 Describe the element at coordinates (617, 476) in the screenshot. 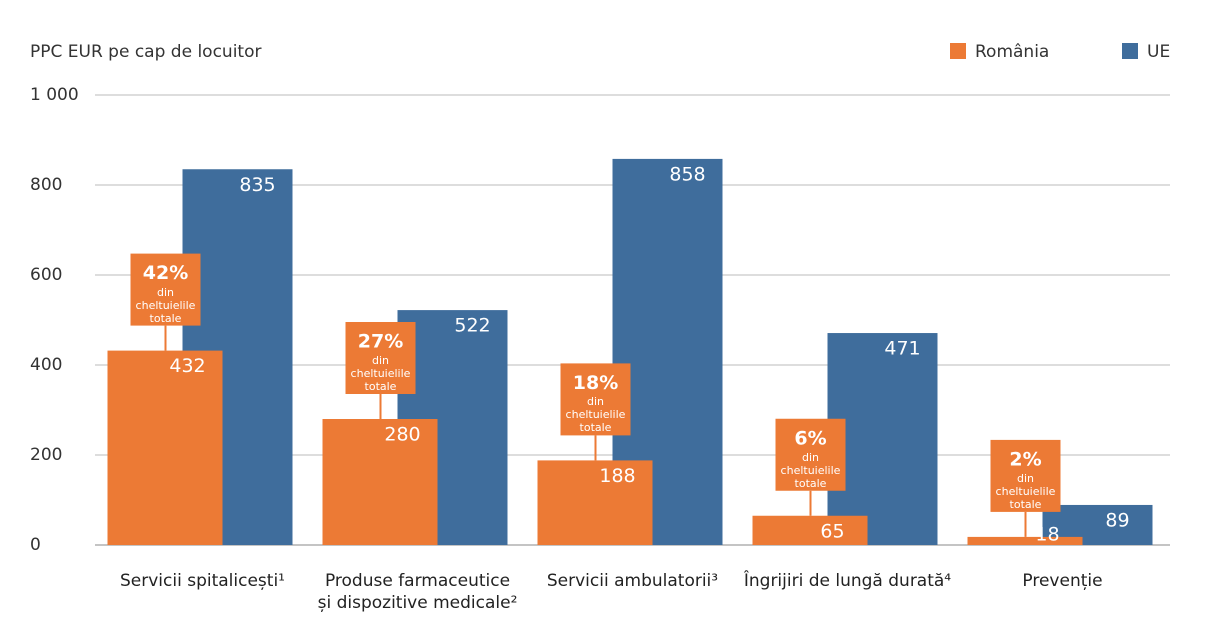

I see `value-label: 188` at that location.